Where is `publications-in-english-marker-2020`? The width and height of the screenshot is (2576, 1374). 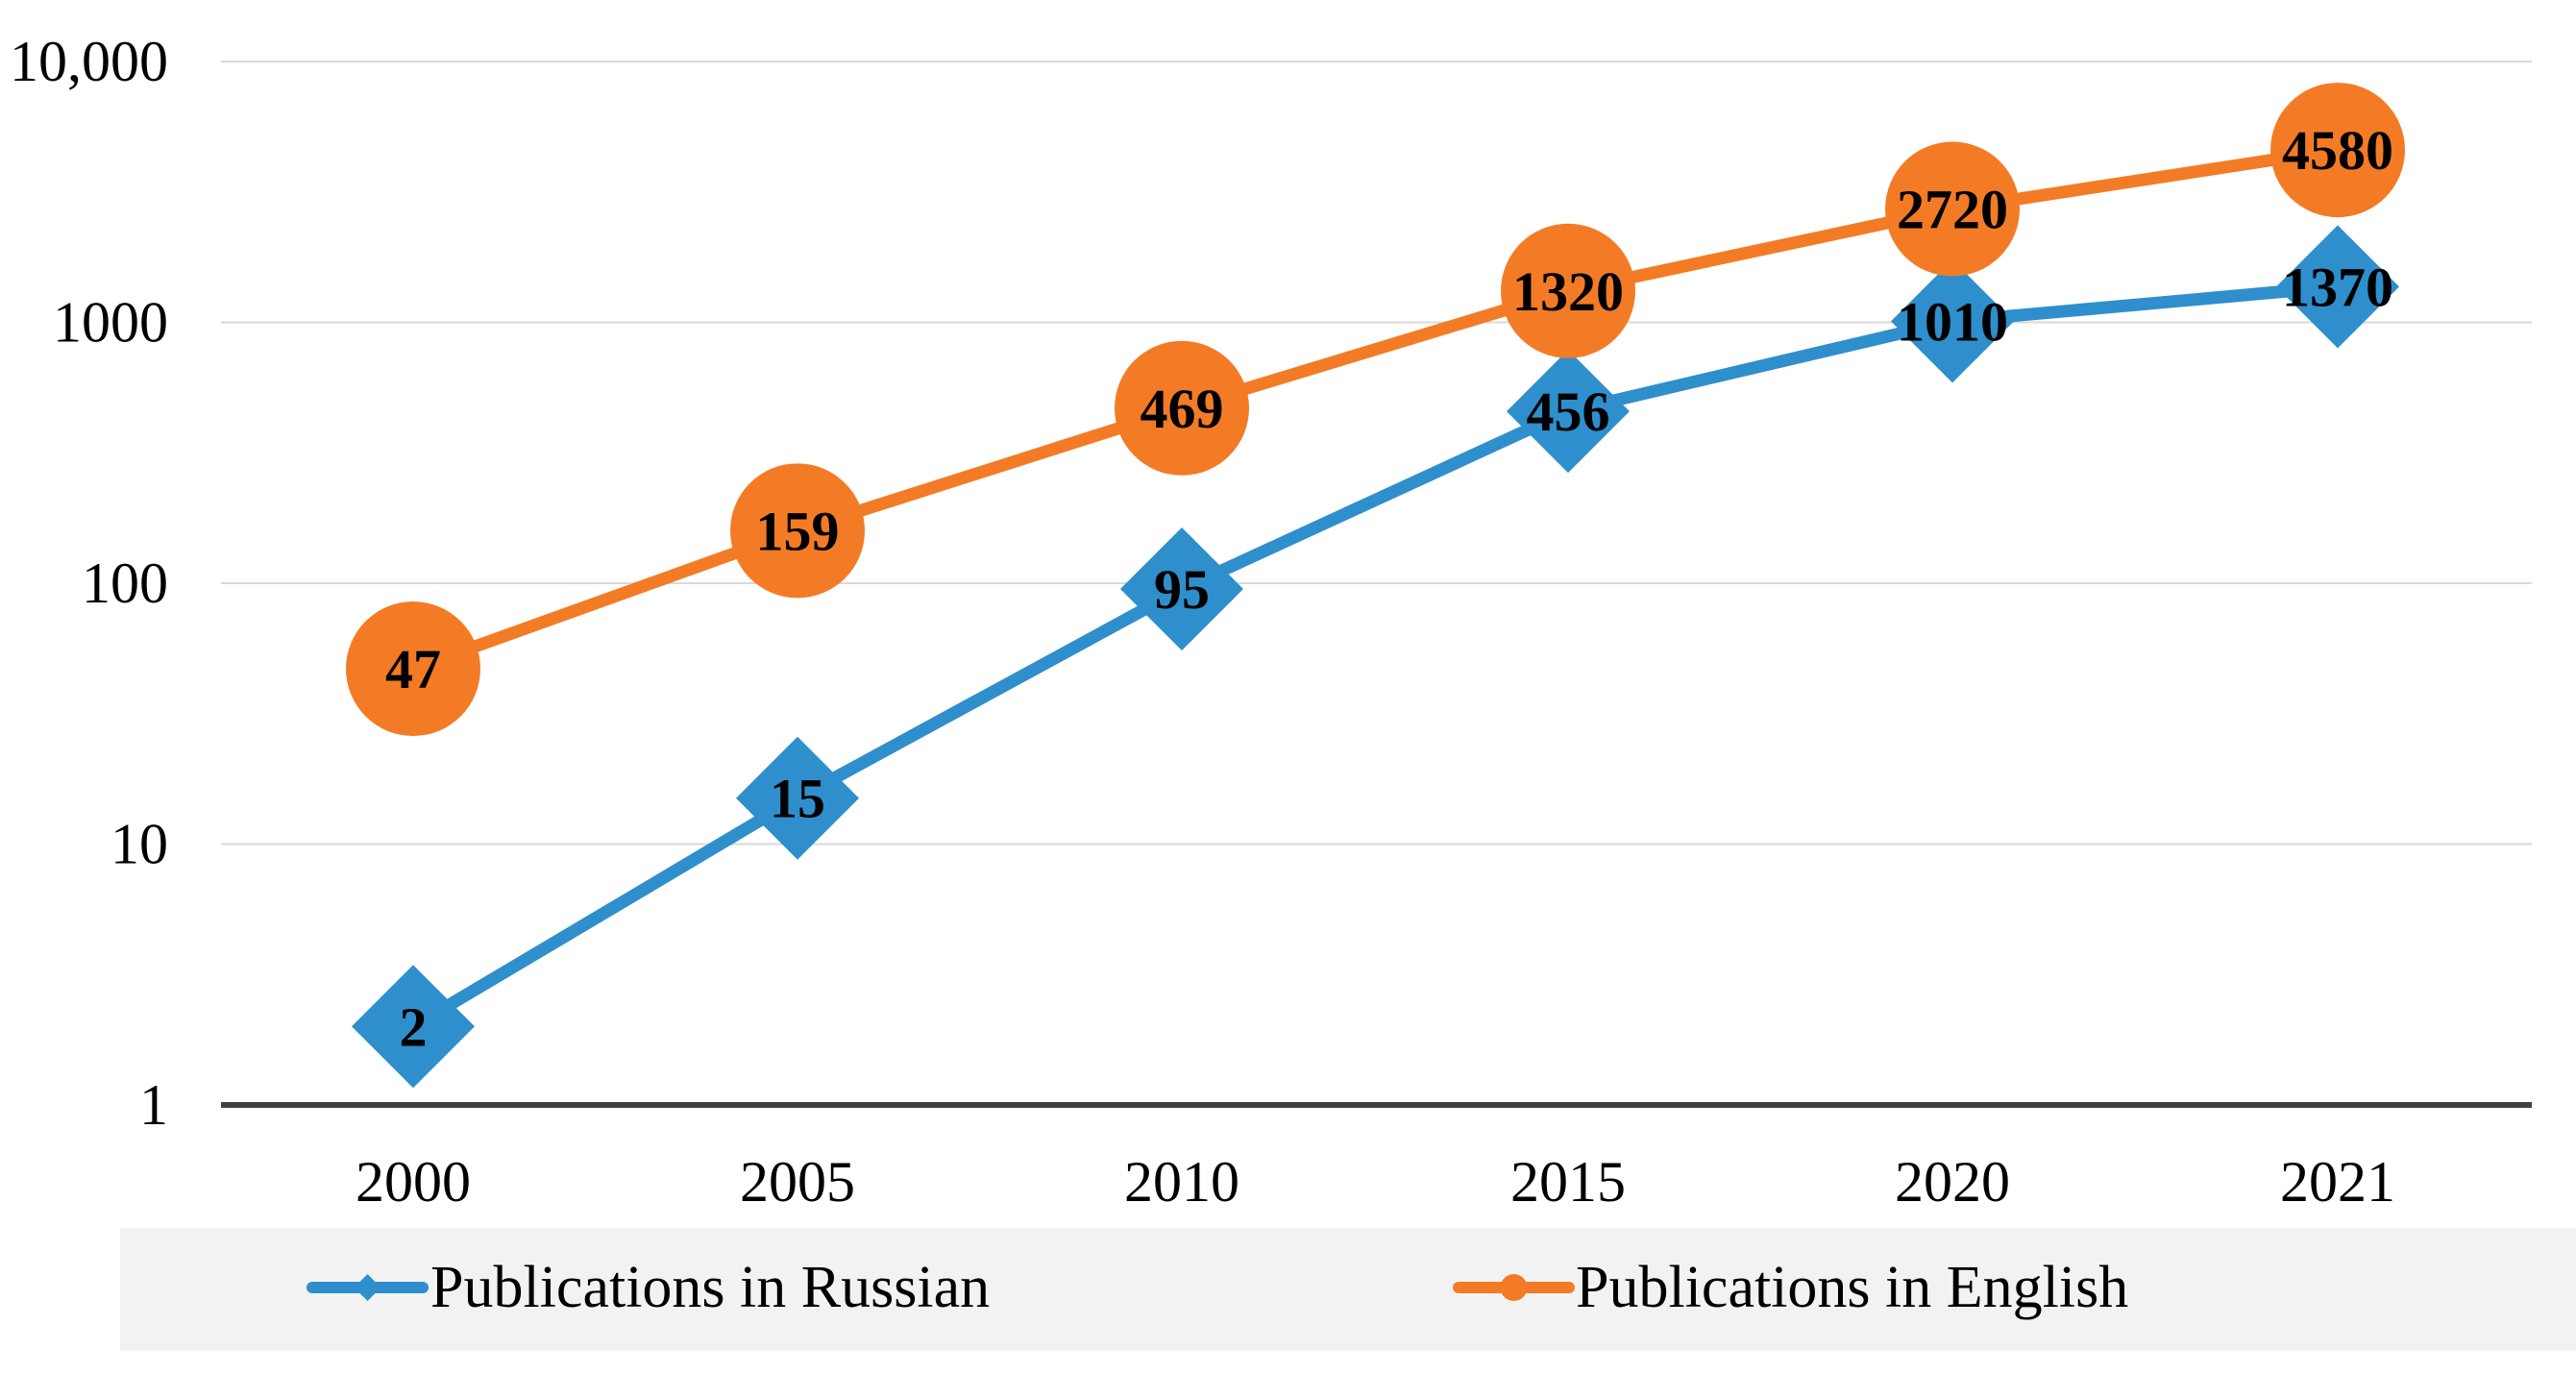 publications-in-english-marker-2020 is located at coordinates (1952, 209).